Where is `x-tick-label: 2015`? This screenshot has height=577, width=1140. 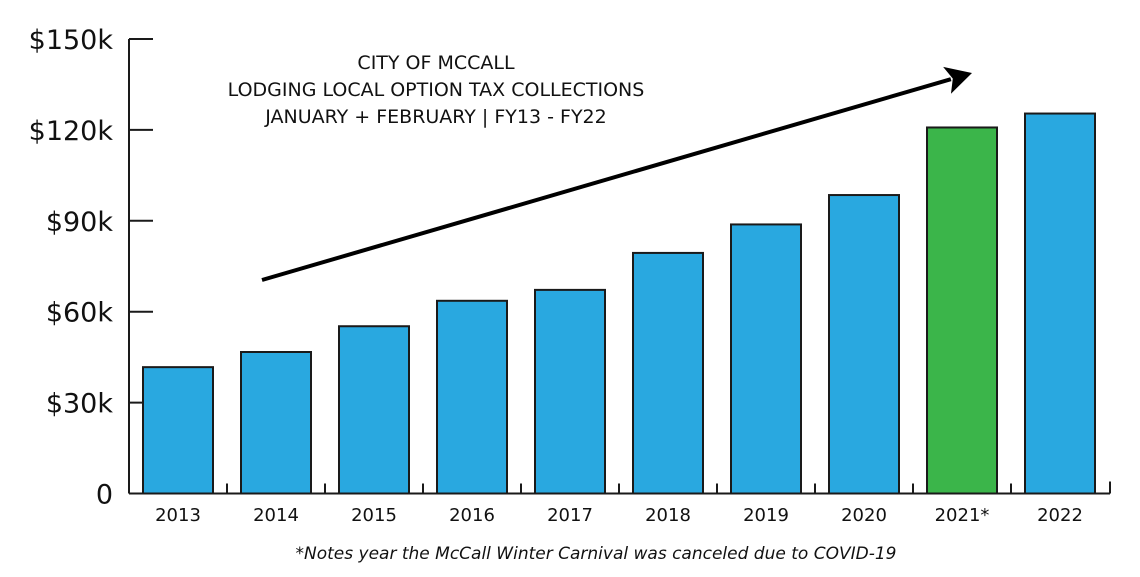 x-tick-label: 2015 is located at coordinates (374, 515).